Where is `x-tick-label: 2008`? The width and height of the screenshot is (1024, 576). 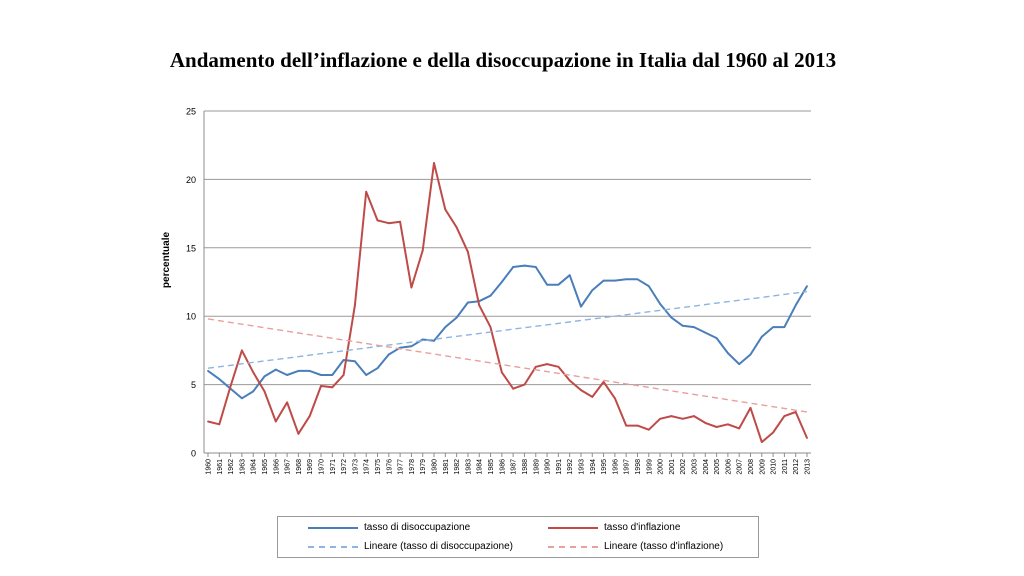 x-tick-label: 2008 is located at coordinates (751, 467).